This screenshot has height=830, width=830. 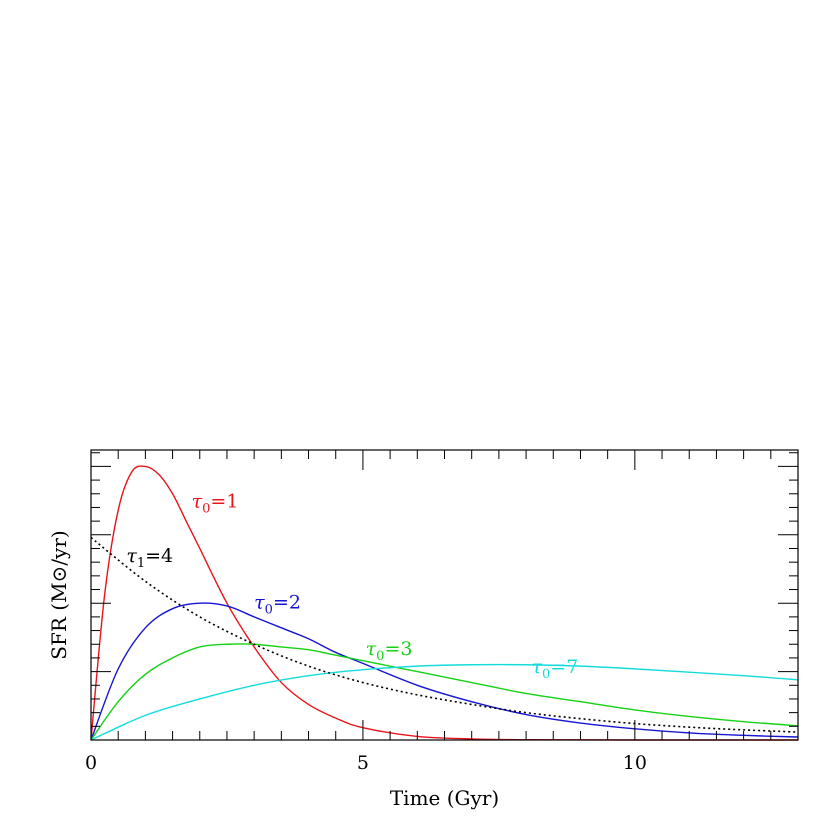 I want to click on x-axis-label: Time (Gyr), so click(x=444, y=798).